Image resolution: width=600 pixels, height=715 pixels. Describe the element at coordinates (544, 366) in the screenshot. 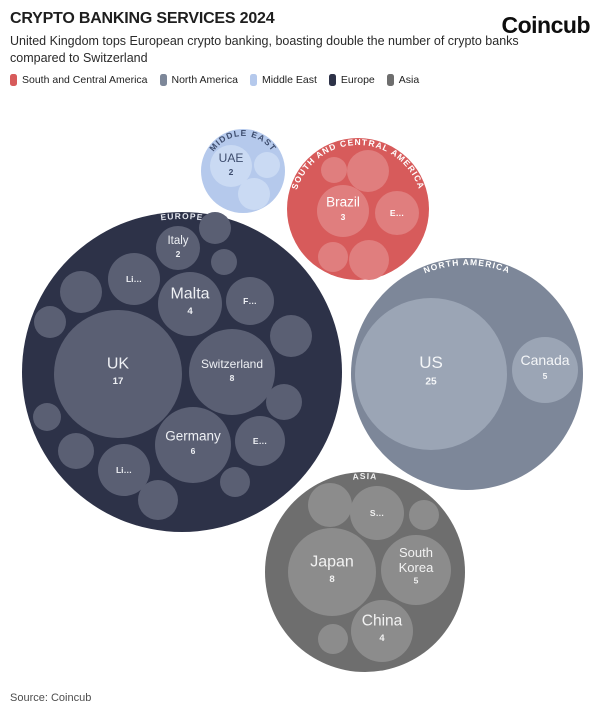

I see `bubble-label-canada: Canada 5` at that location.